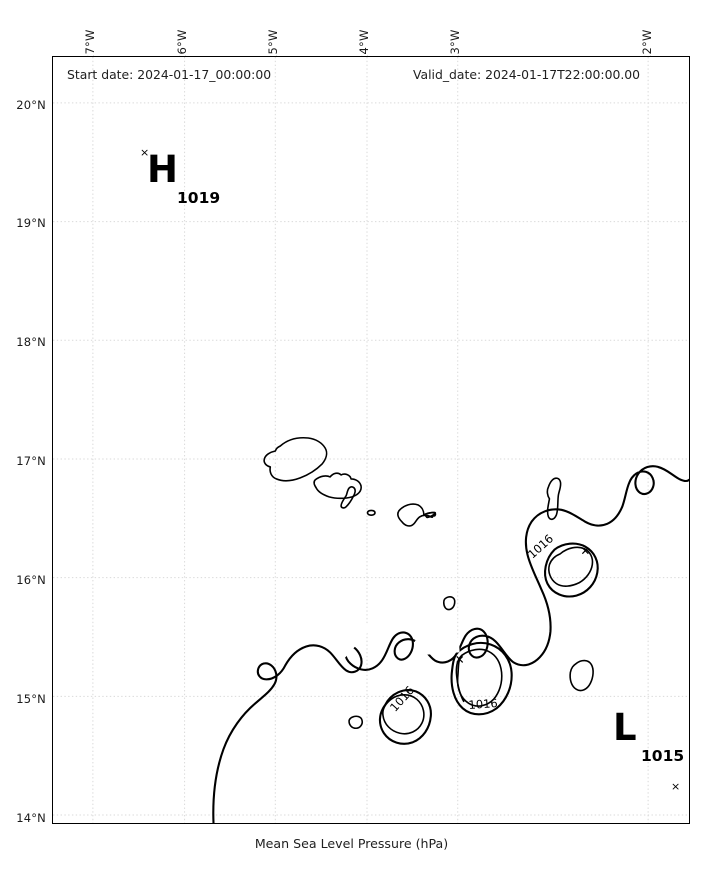  Describe the element at coordinates (522, 605) in the screenshot. I see `grid-point-markers` at that location.